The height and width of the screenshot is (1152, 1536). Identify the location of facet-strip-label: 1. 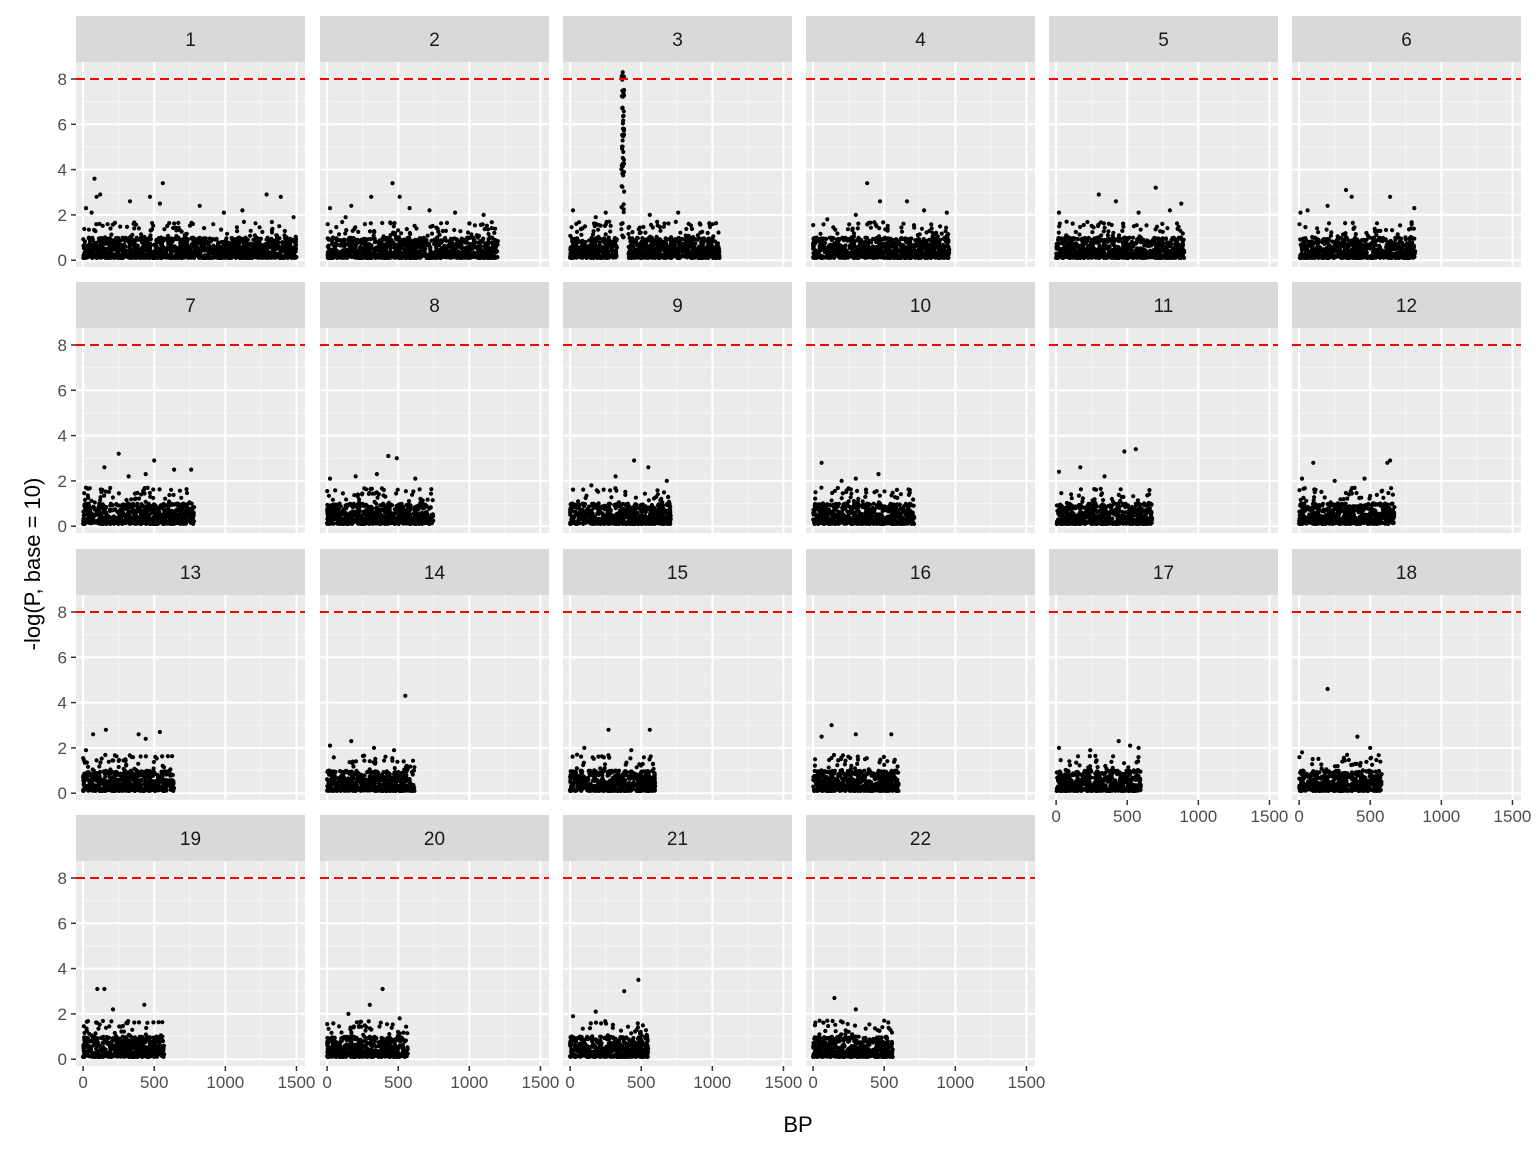
(190, 40).